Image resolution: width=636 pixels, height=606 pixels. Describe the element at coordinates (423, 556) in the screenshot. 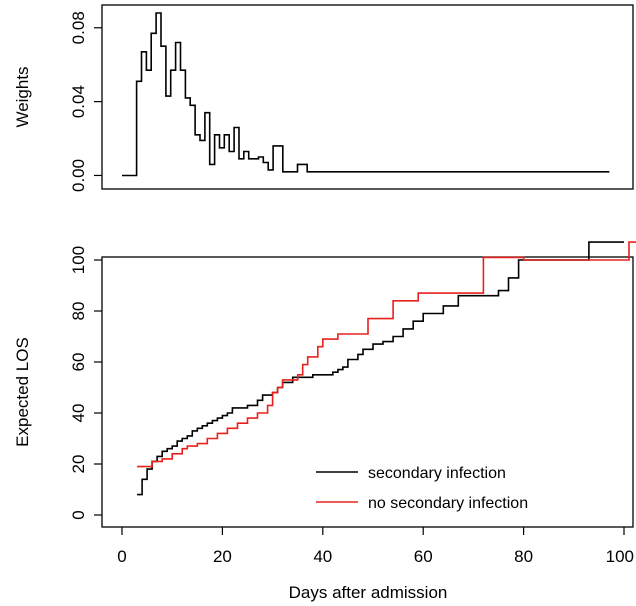

I see `los-x-tick-label: 60` at that location.